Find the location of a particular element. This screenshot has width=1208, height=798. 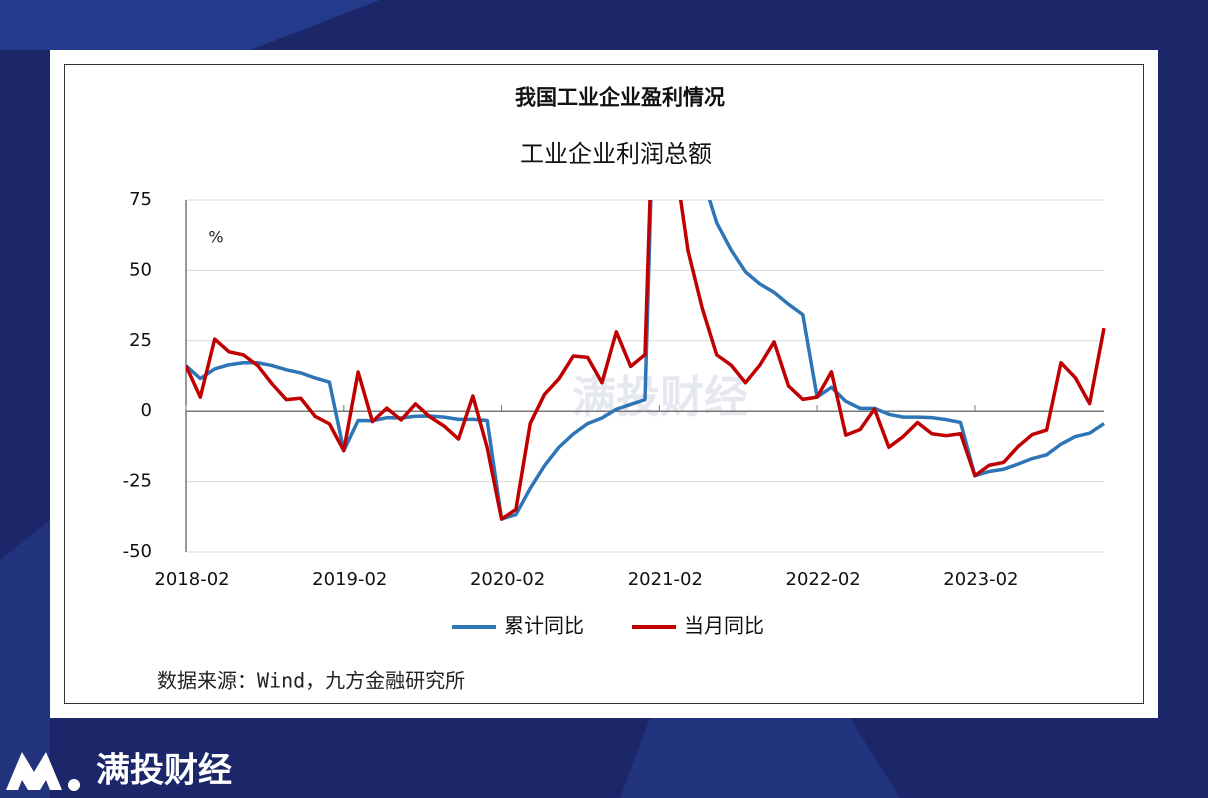

x-tick-label: 2023-02 is located at coordinates (980, 579).